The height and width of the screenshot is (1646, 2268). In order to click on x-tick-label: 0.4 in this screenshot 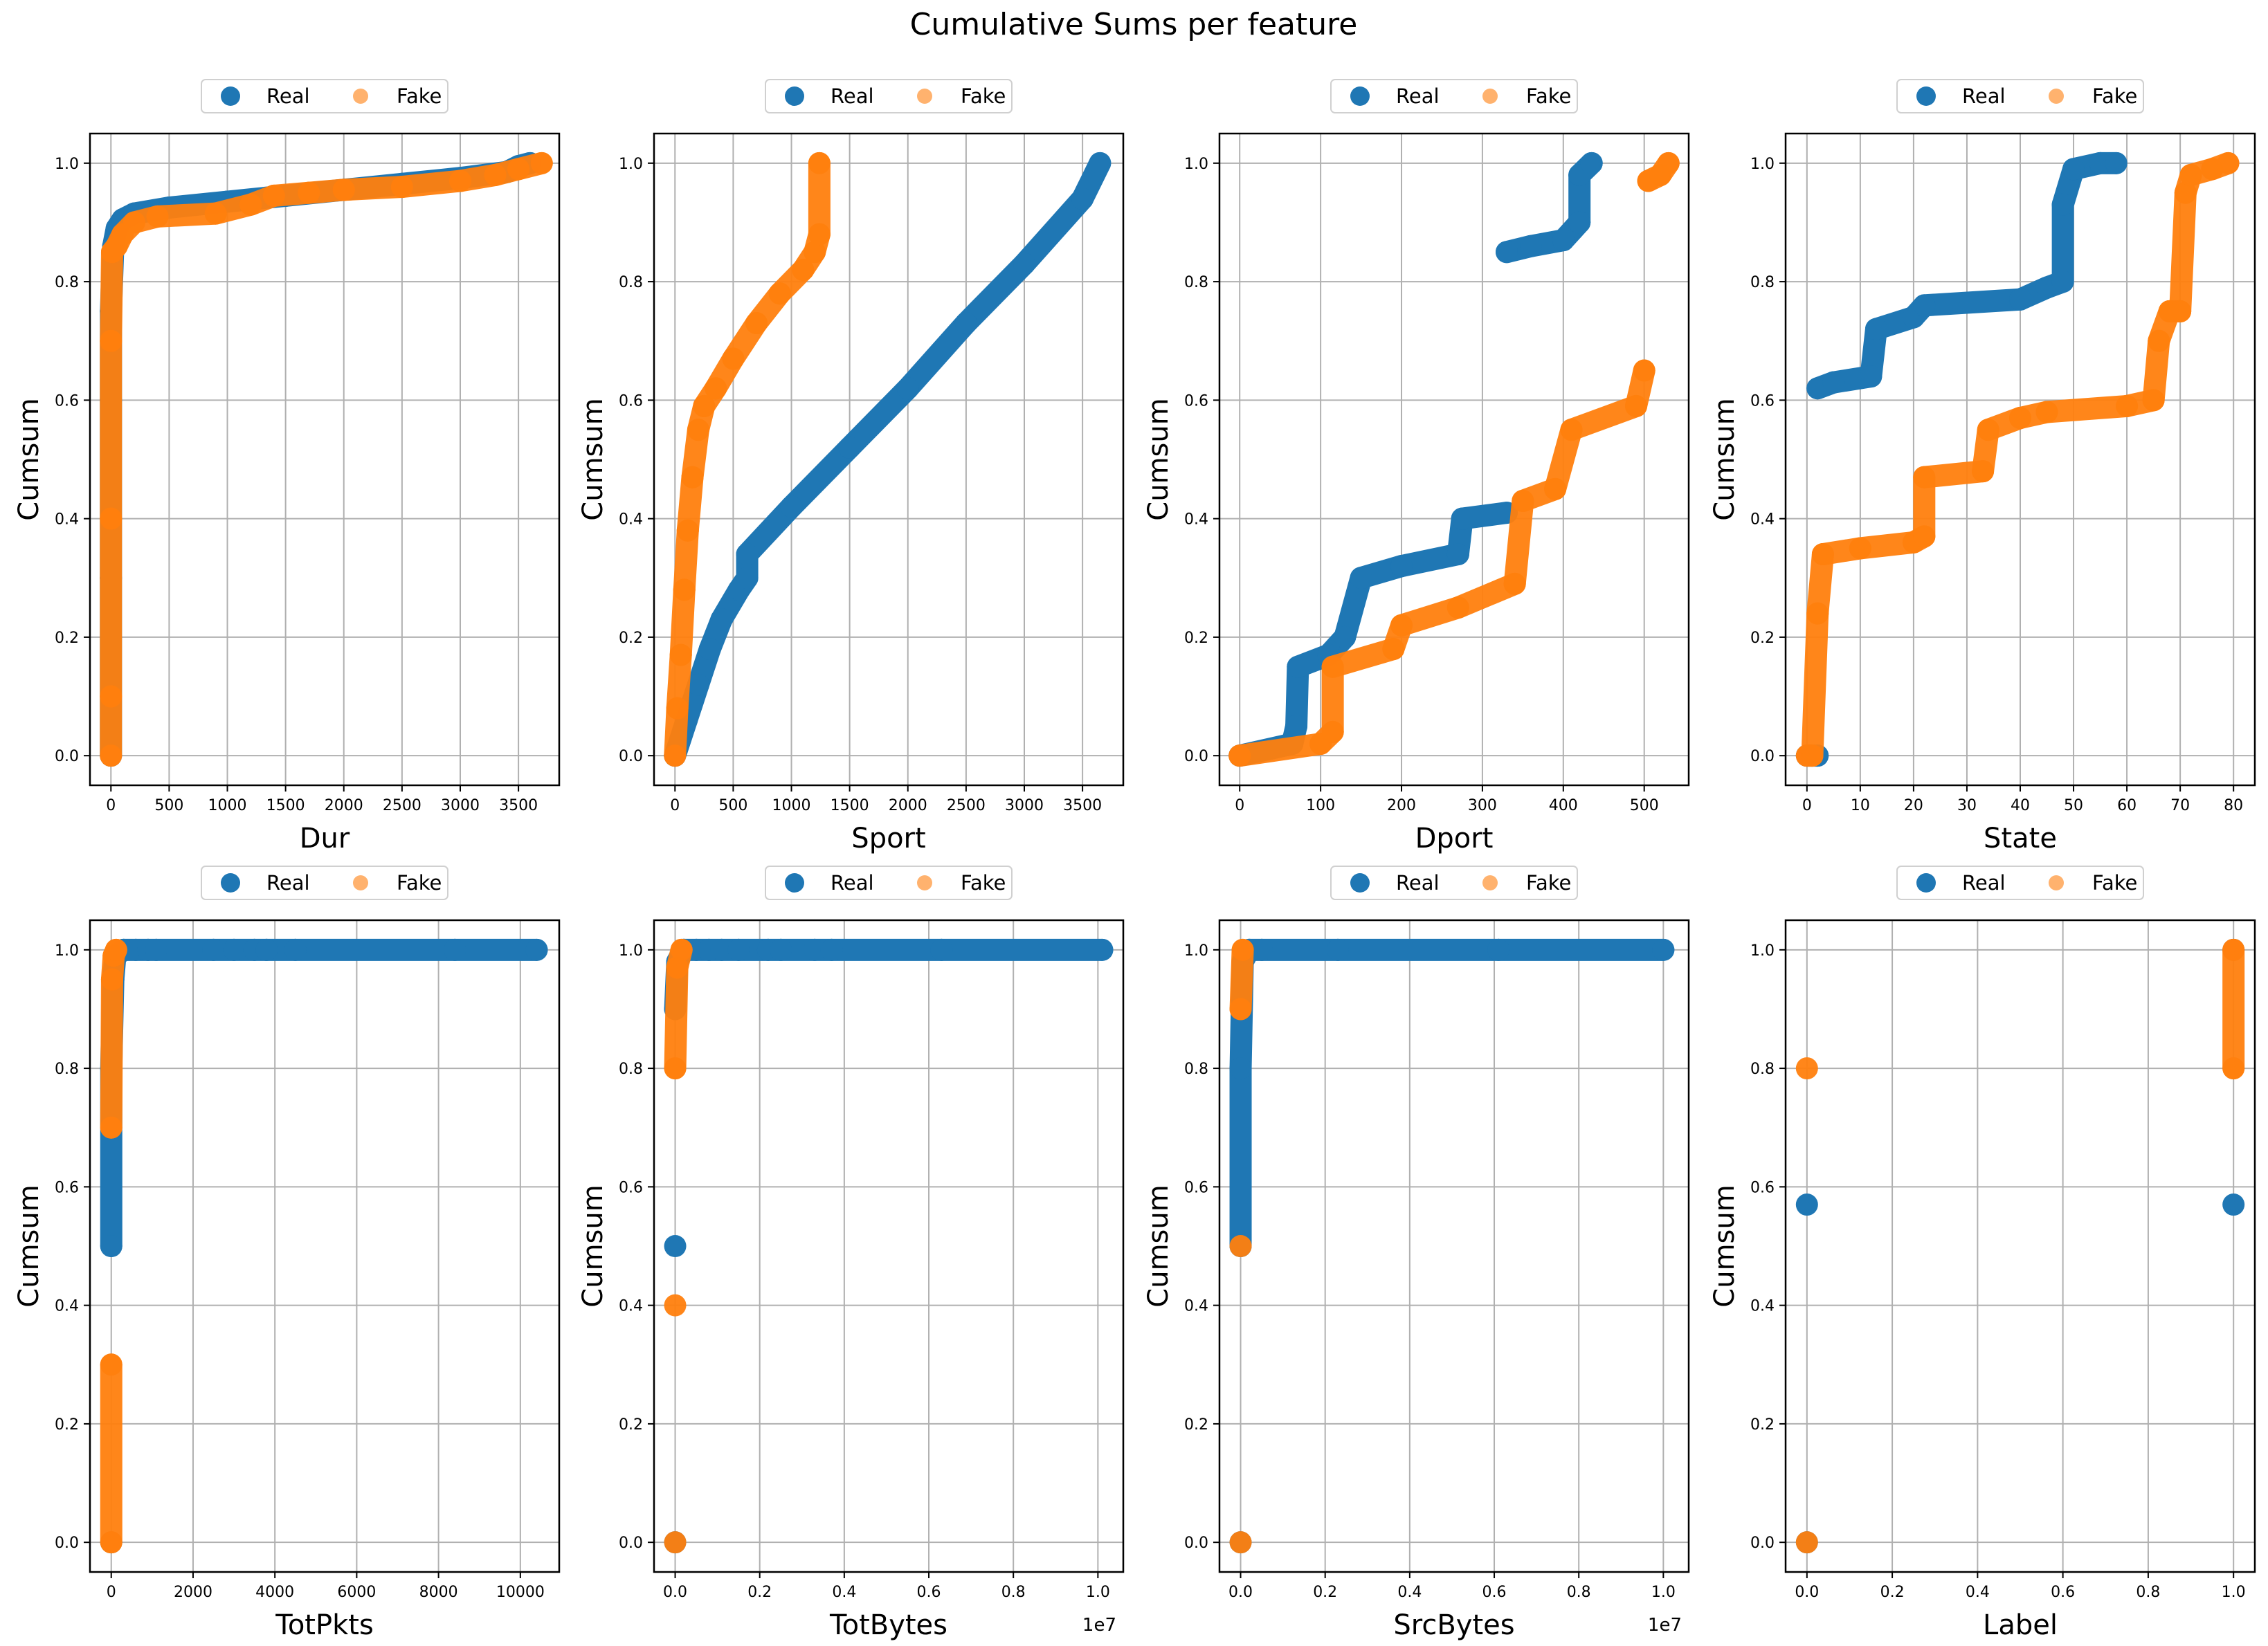, I will do `click(844, 1593)`.